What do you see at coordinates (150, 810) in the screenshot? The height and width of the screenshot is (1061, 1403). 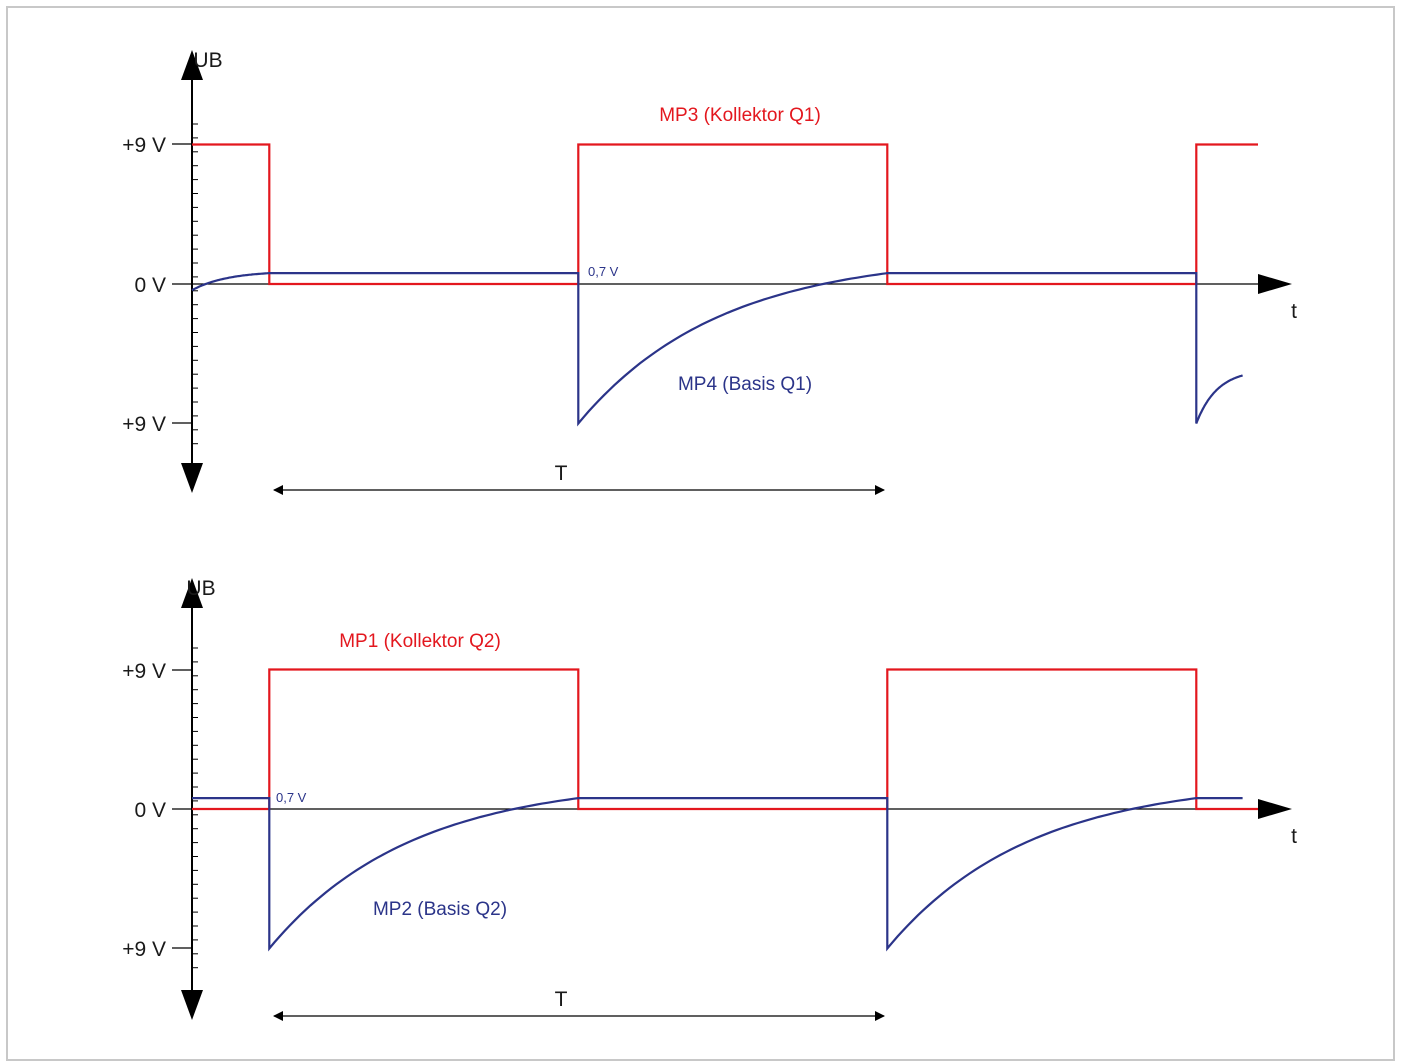 I see `tick-label-zero-2: 0 V` at bounding box center [150, 810].